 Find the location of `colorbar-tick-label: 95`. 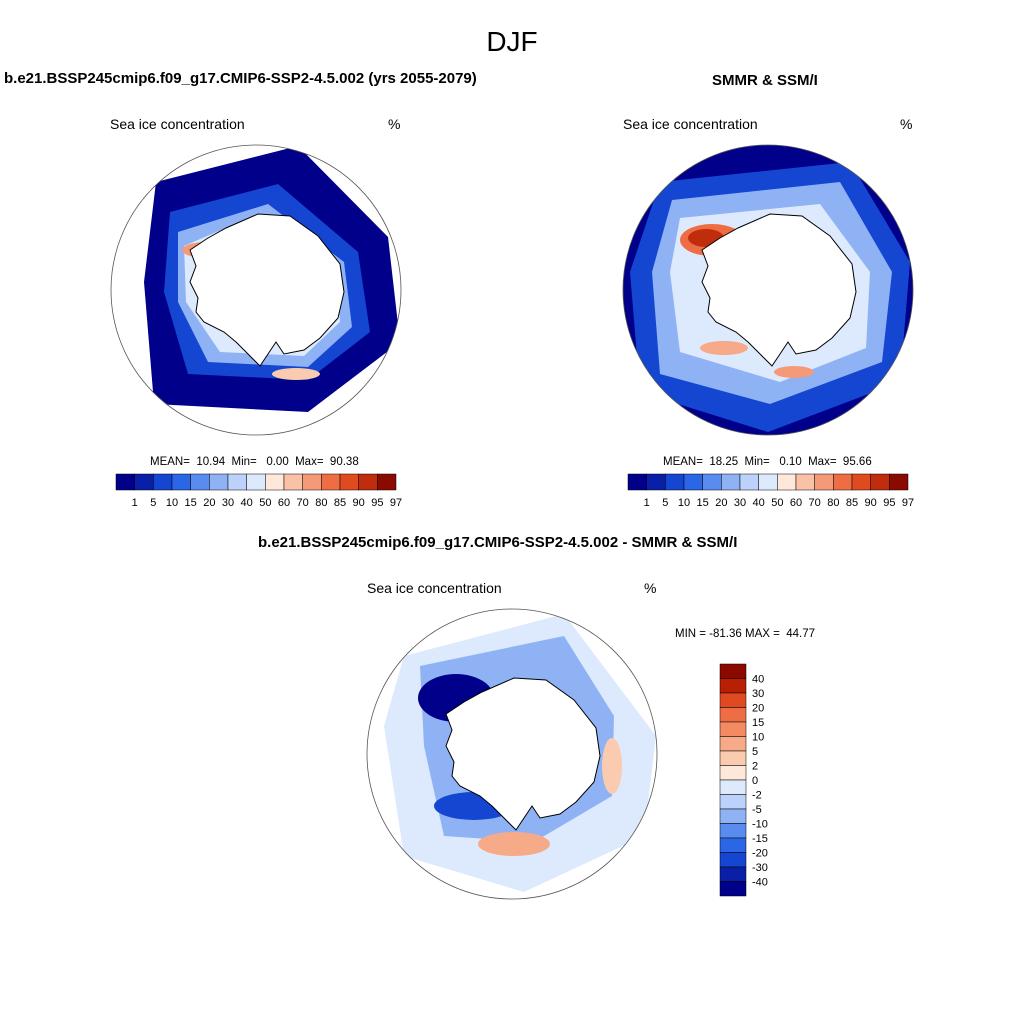

colorbar-tick-label: 95 is located at coordinates (377, 503).